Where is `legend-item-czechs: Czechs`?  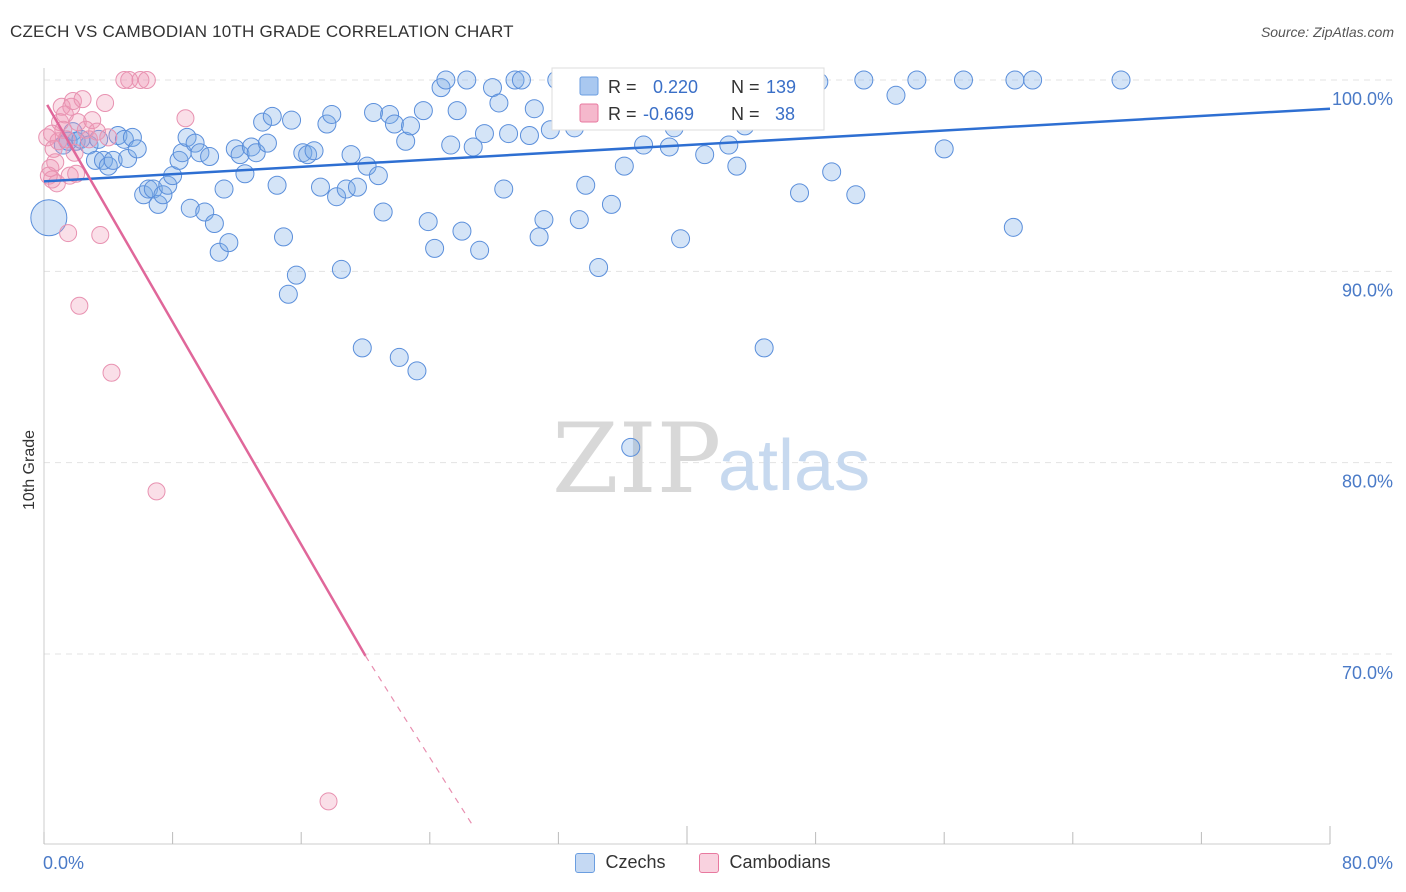 legend-item-czechs: Czechs is located at coordinates (620, 862).